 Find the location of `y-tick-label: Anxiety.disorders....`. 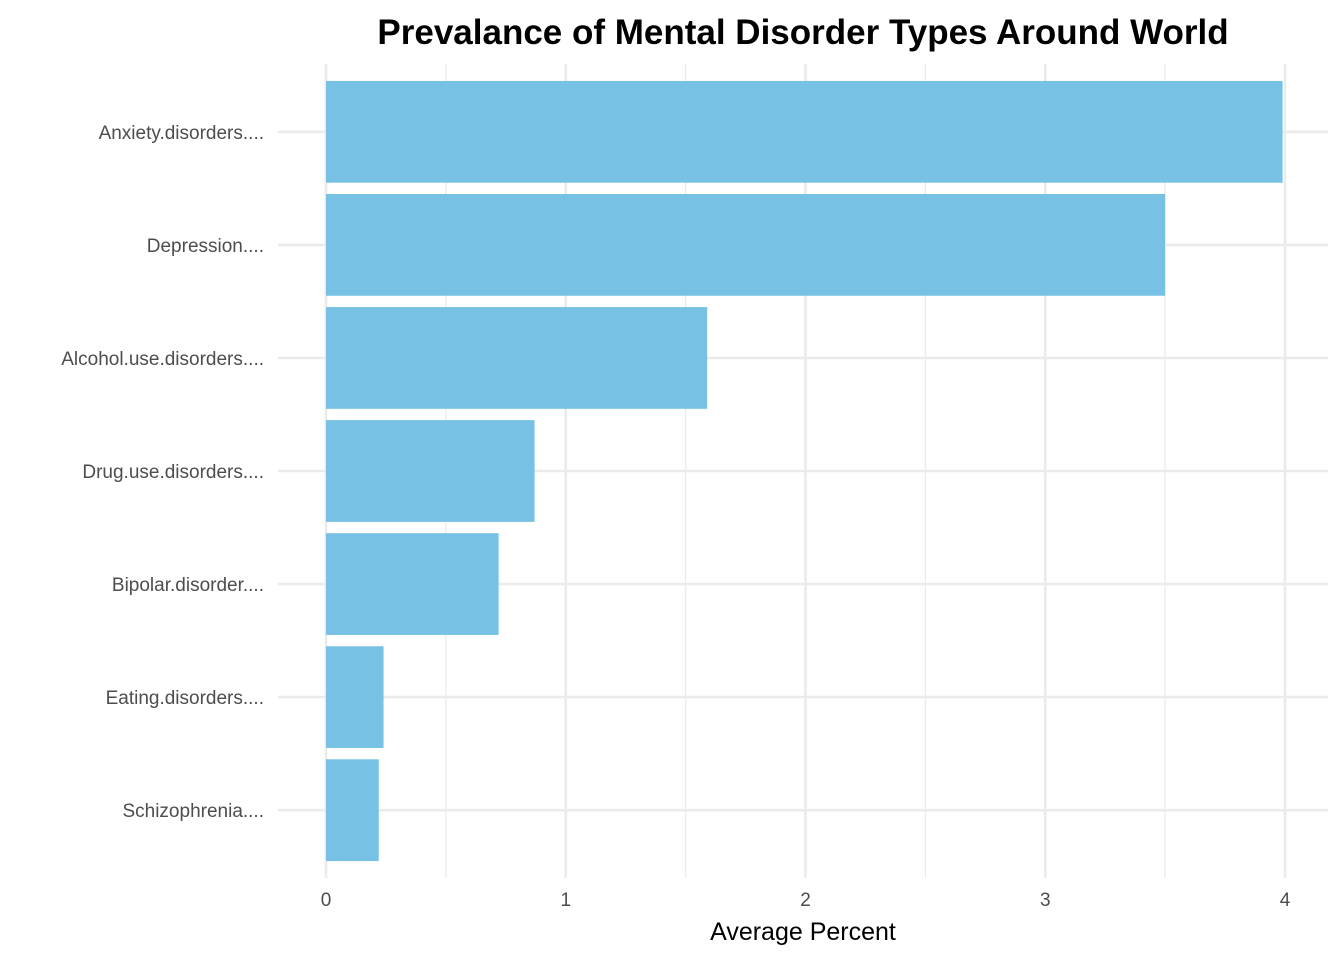

y-tick-label: Anxiety.disorders.... is located at coordinates (181, 133).